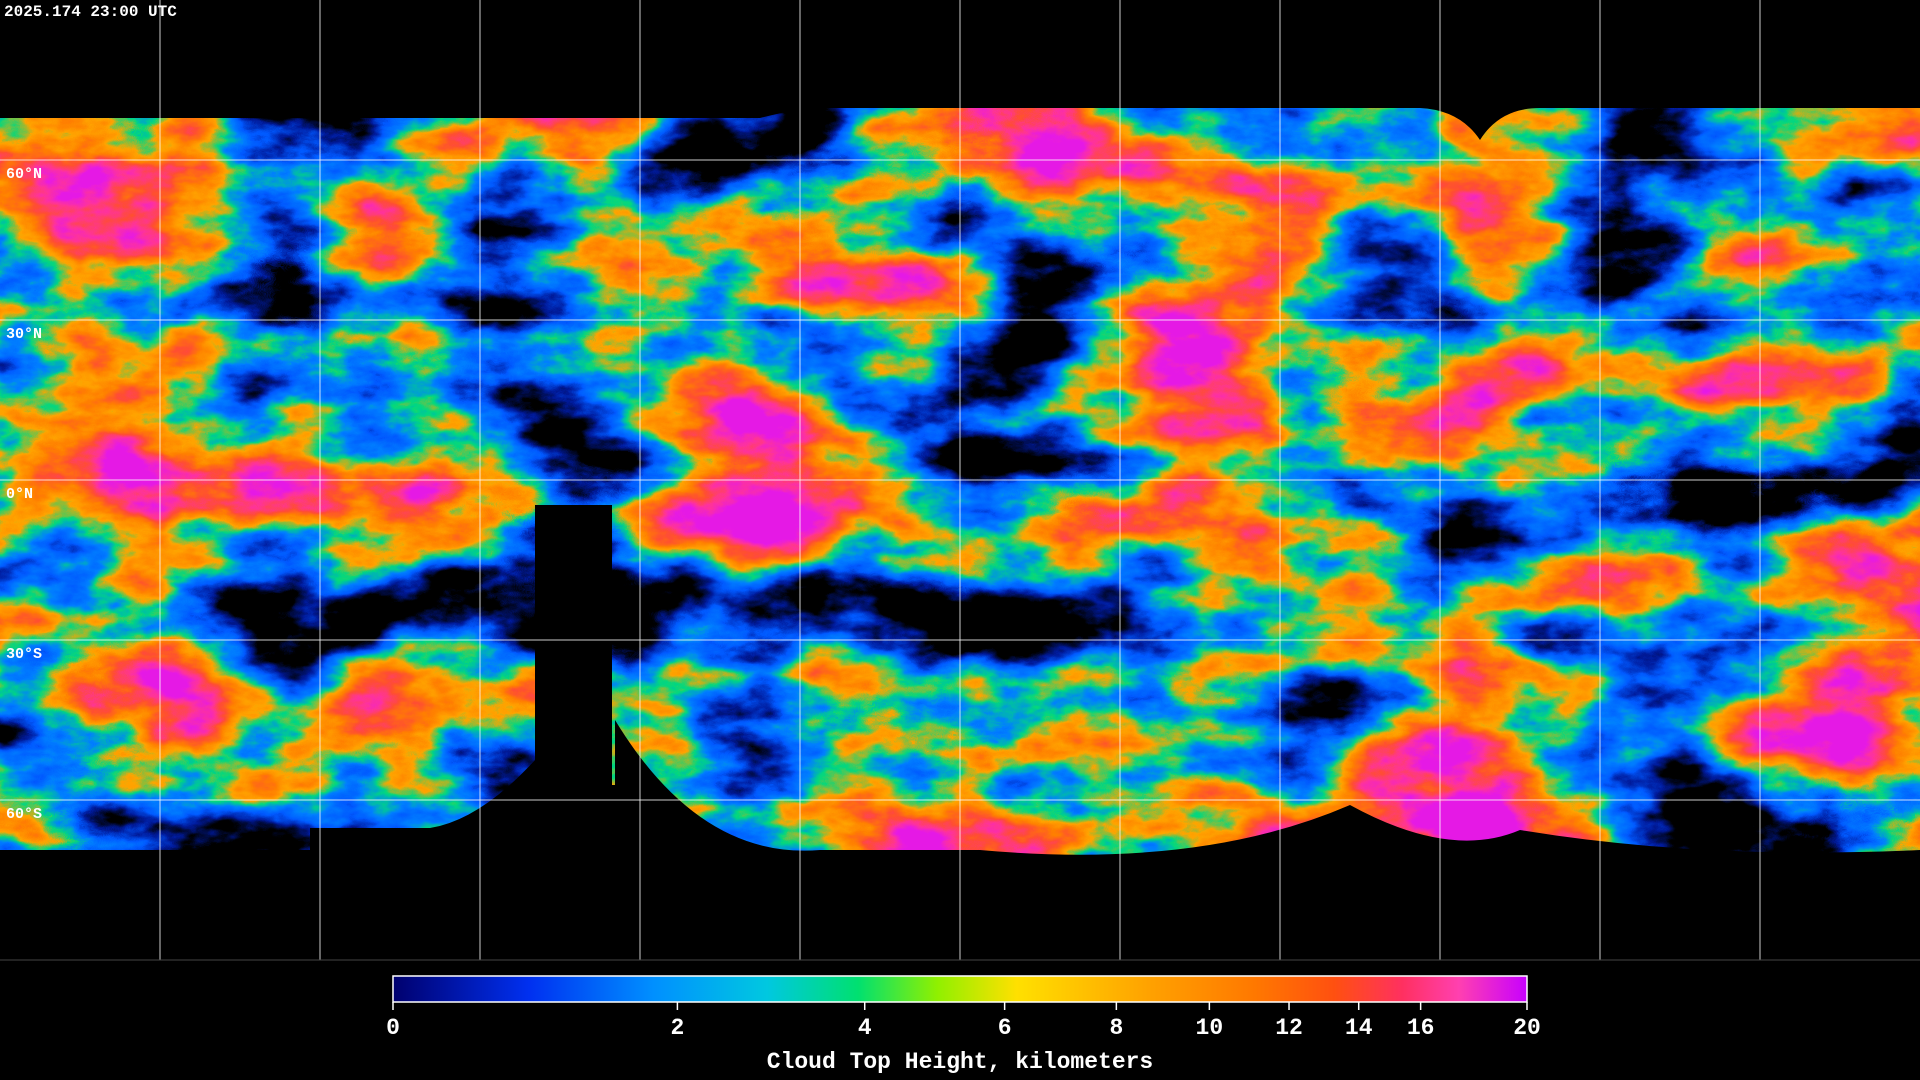 The image size is (1920, 1080). I want to click on colorbar-tick-label: 20, so click(1527, 1028).